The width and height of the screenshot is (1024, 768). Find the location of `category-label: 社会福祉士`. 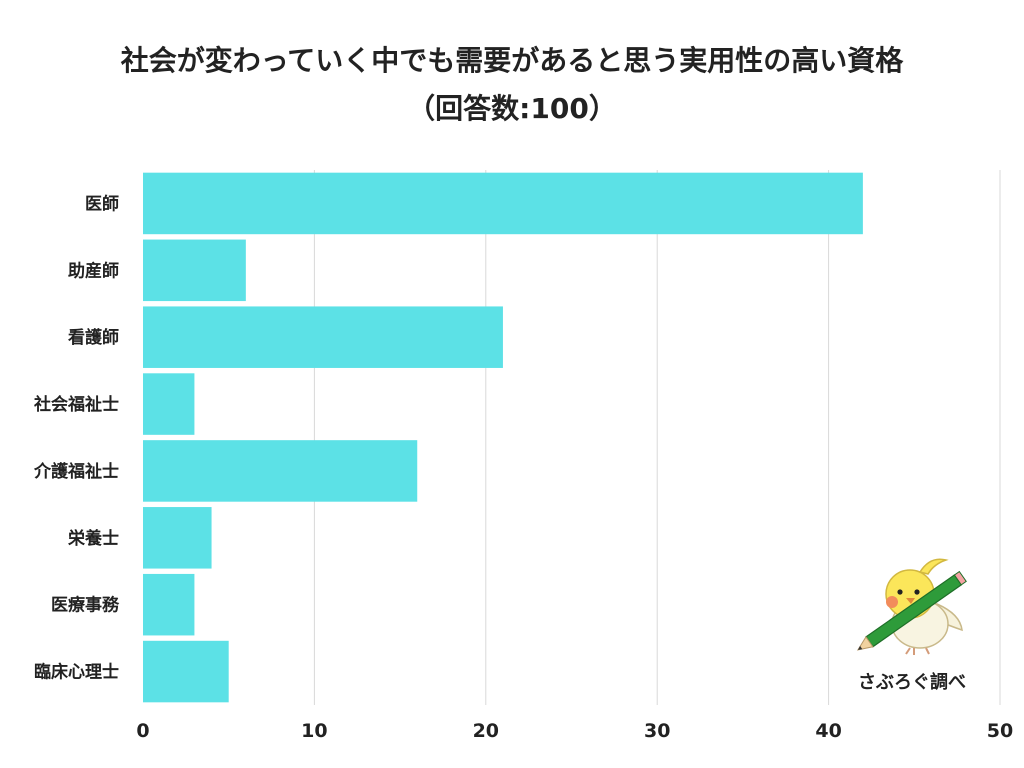

category-label: 社会福祉士 is located at coordinates (76, 404).